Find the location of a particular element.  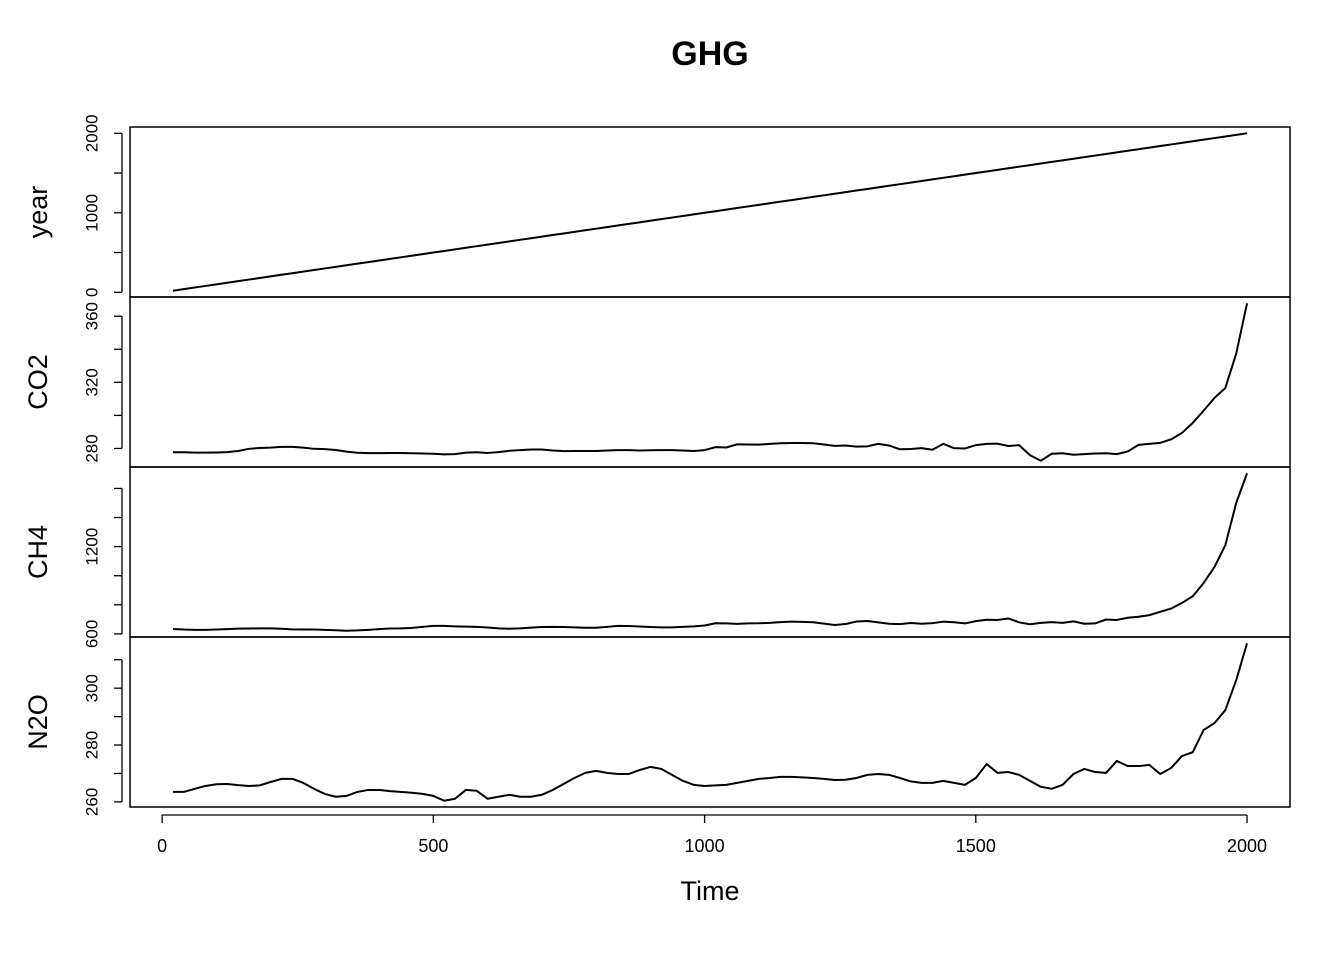

x-tick-label: 1000 is located at coordinates (705, 846).